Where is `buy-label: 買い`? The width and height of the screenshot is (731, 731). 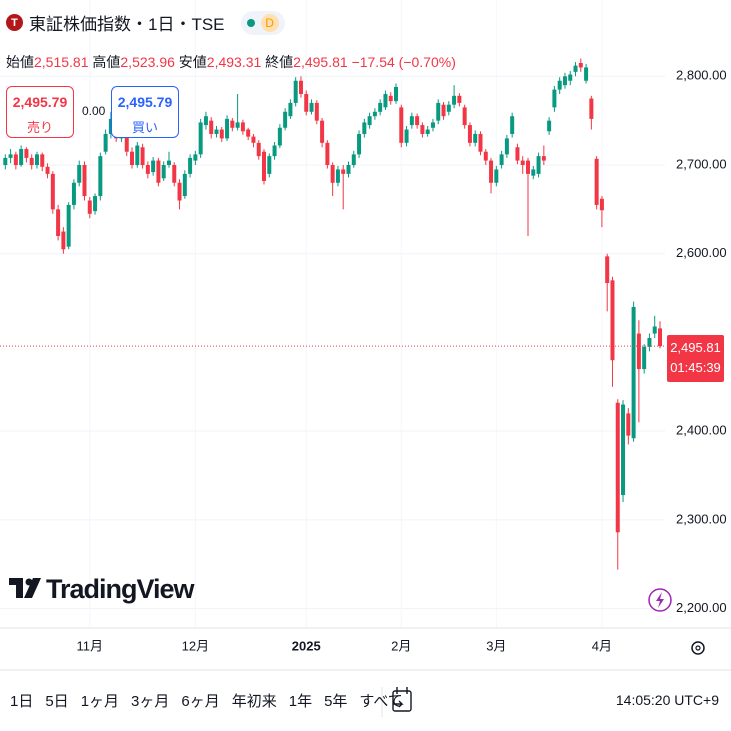
buy-label: 買い is located at coordinates (144, 127).